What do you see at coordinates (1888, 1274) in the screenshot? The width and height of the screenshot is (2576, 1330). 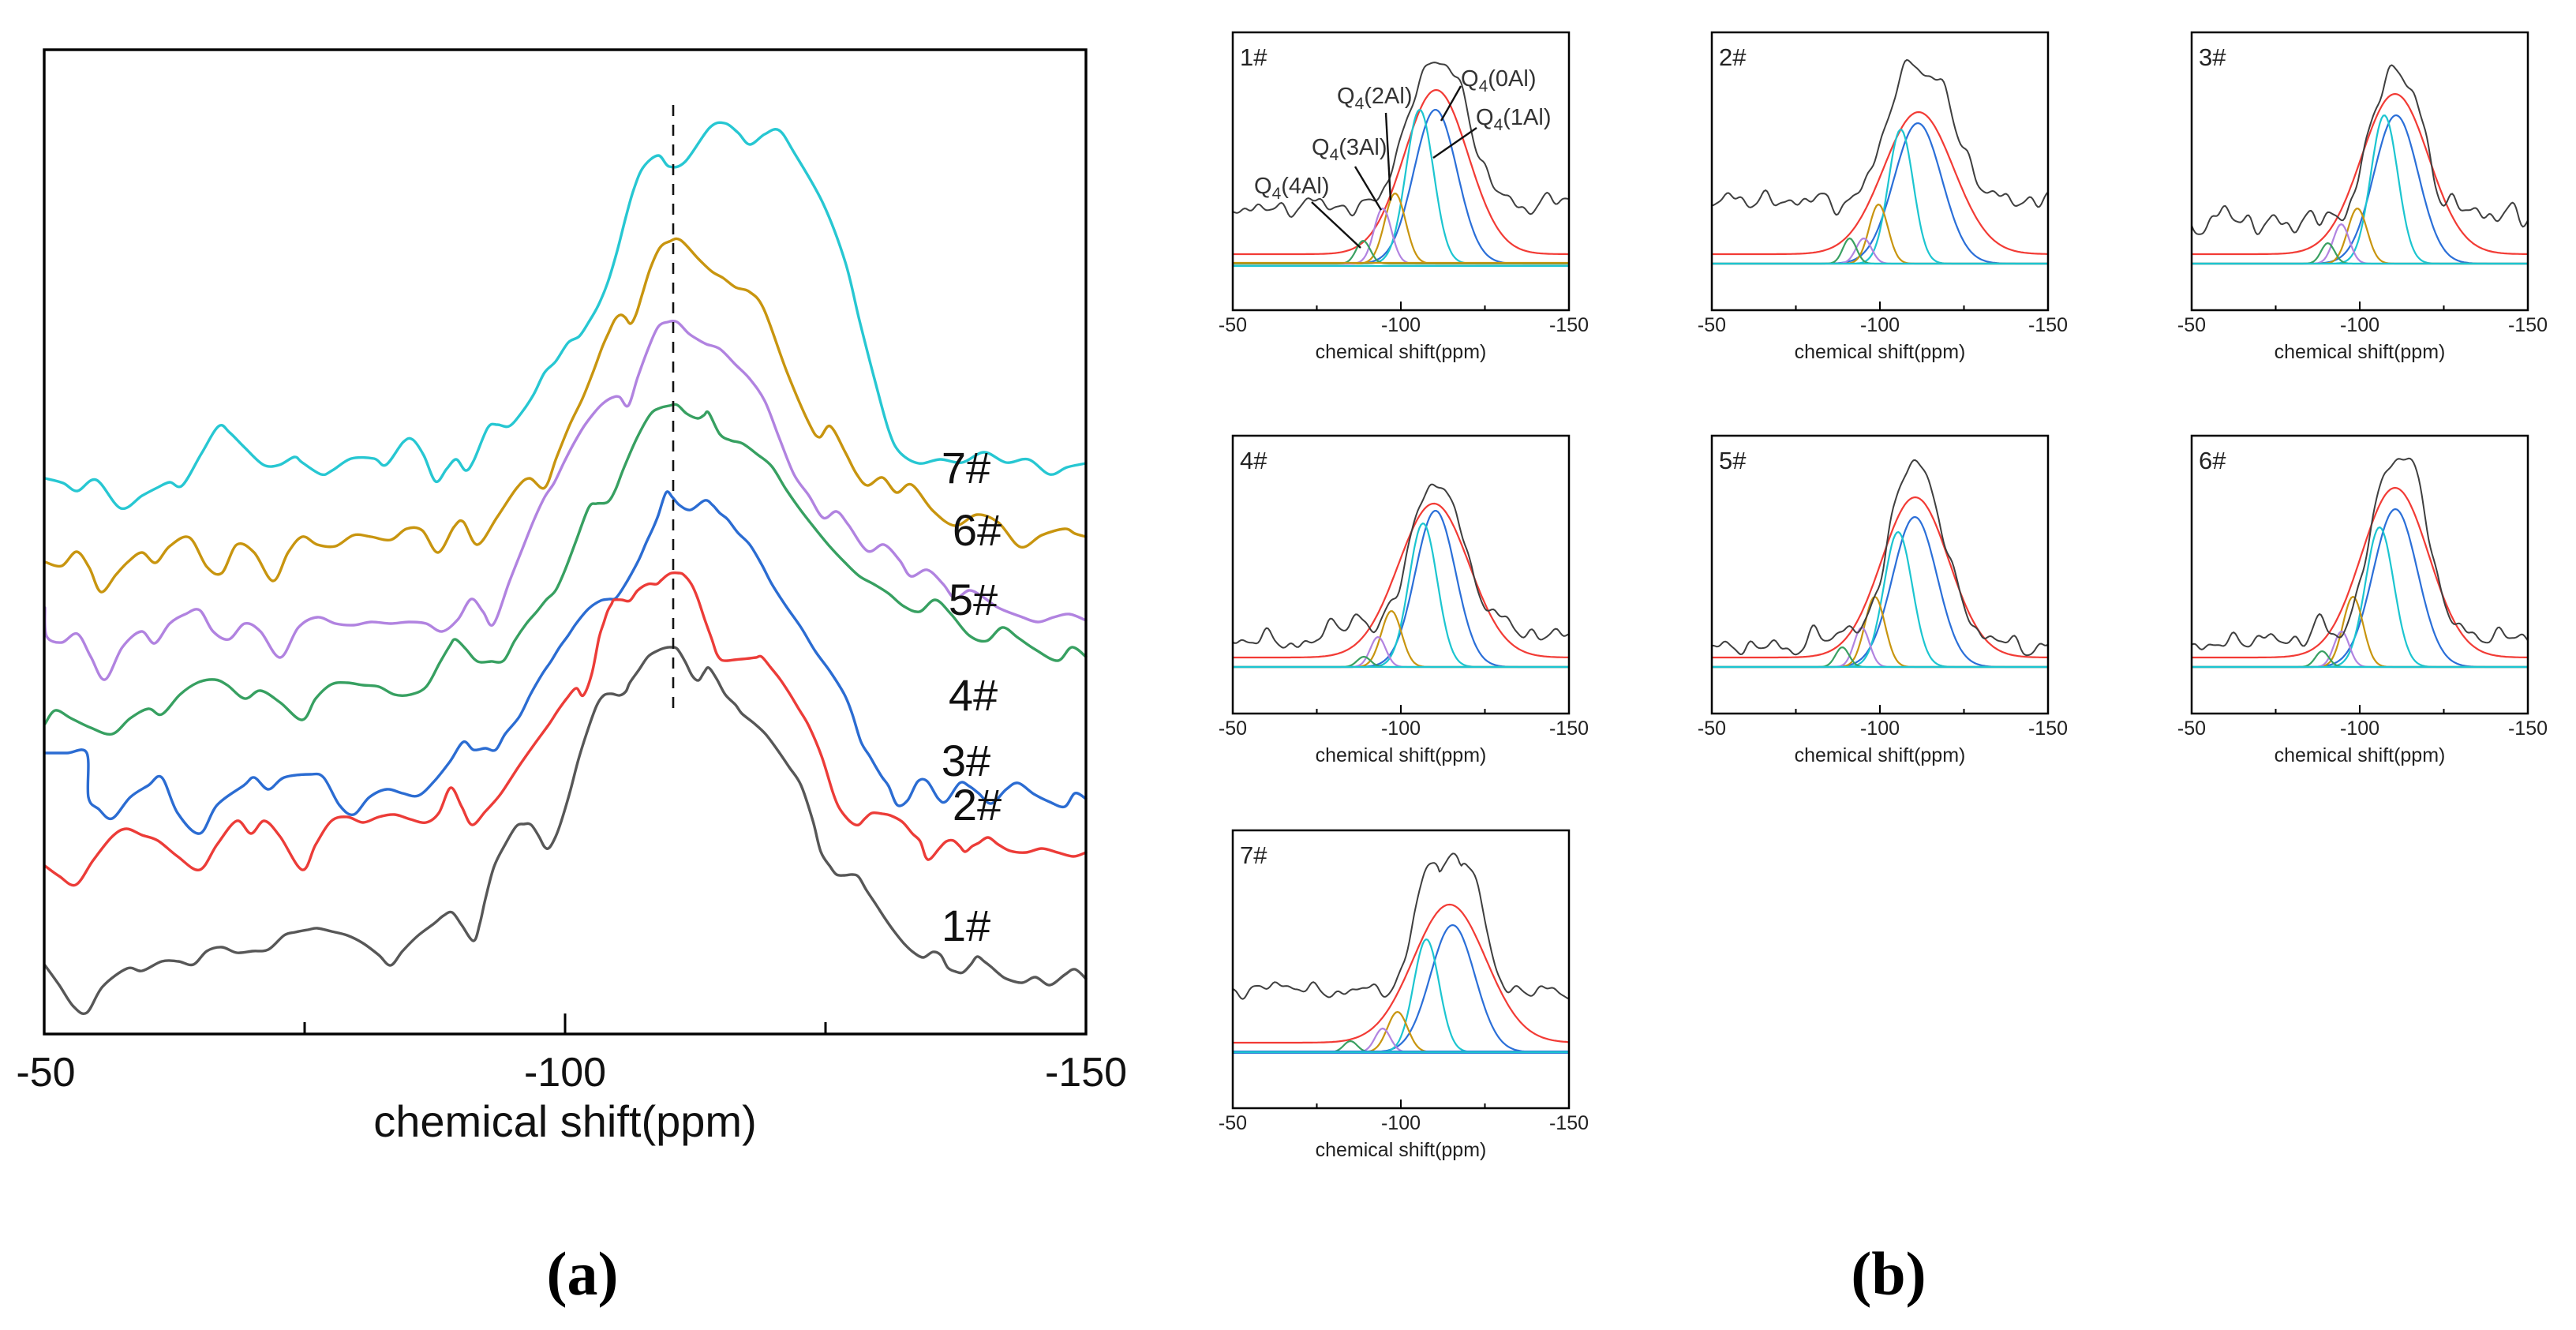 I see `svg-text: (b)` at bounding box center [1888, 1274].